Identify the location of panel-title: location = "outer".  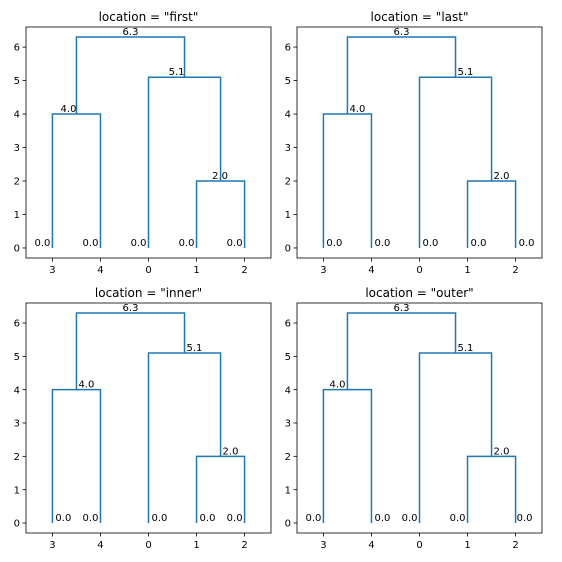
(419, 293).